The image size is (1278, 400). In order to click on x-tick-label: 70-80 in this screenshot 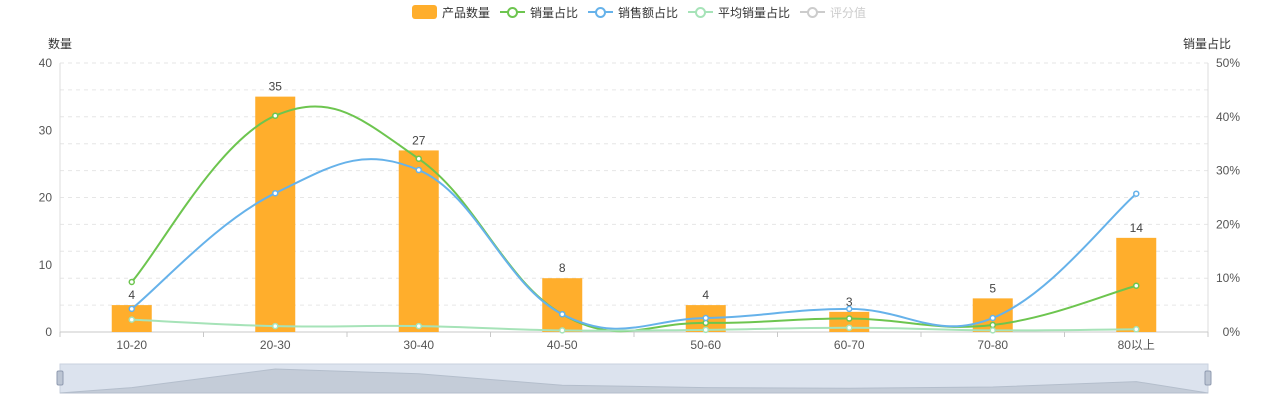, I will do `click(992, 345)`.